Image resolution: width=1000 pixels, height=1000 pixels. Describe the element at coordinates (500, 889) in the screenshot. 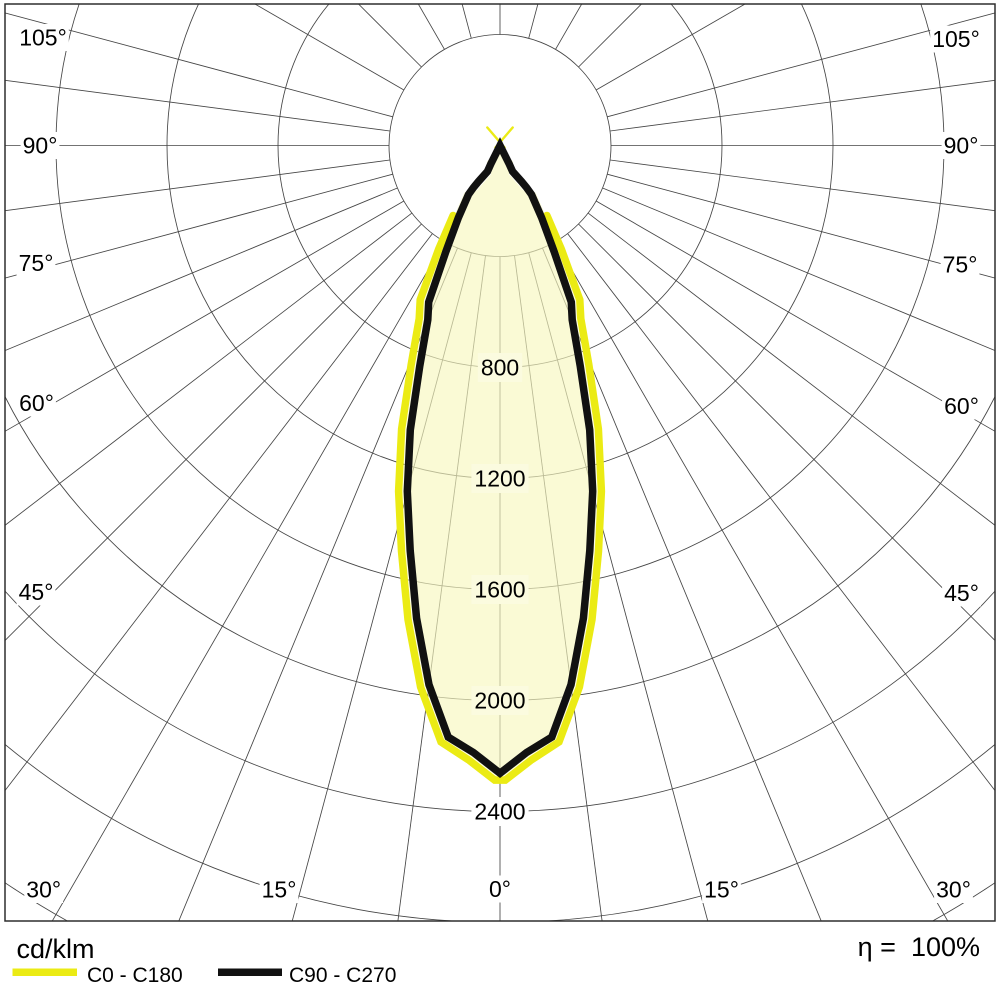

I see `svg-text: 0°` at that location.